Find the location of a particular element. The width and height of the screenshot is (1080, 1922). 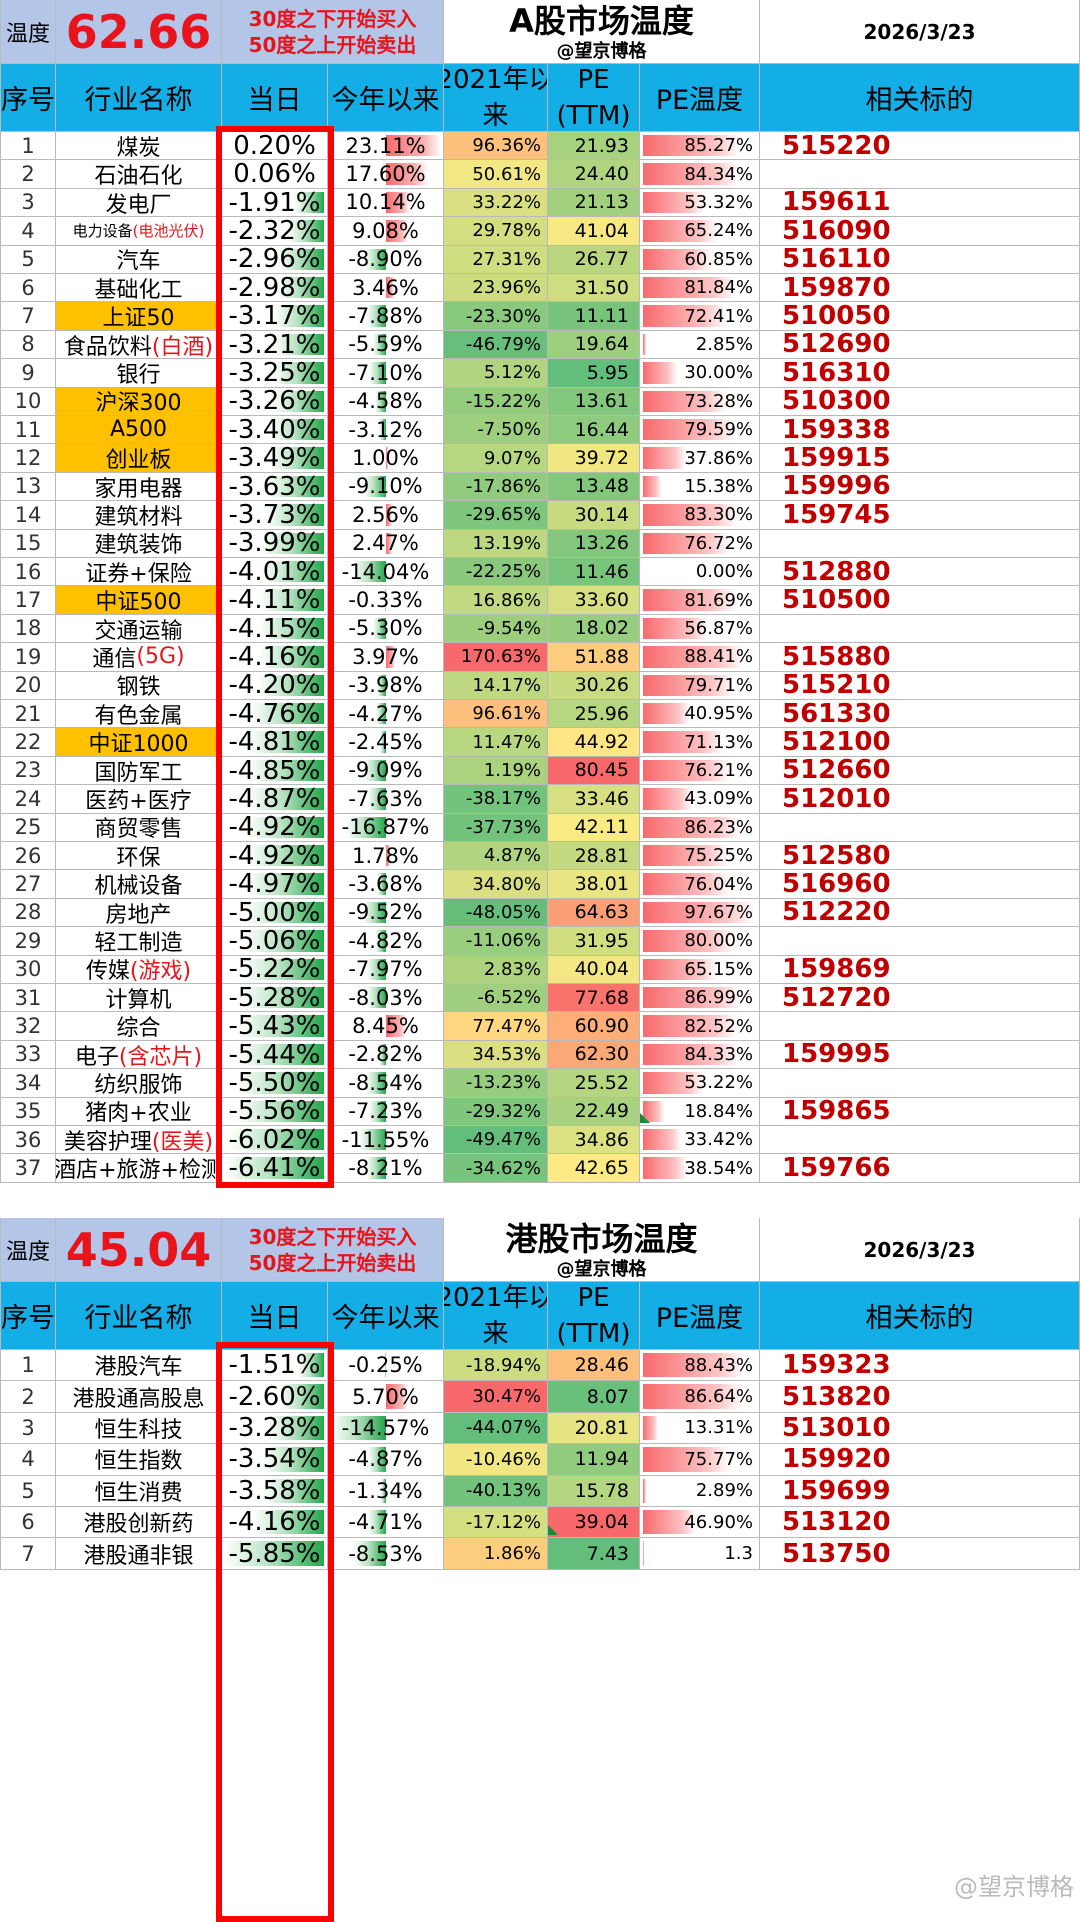

a-row-index: 10 is located at coordinates (28, 401).